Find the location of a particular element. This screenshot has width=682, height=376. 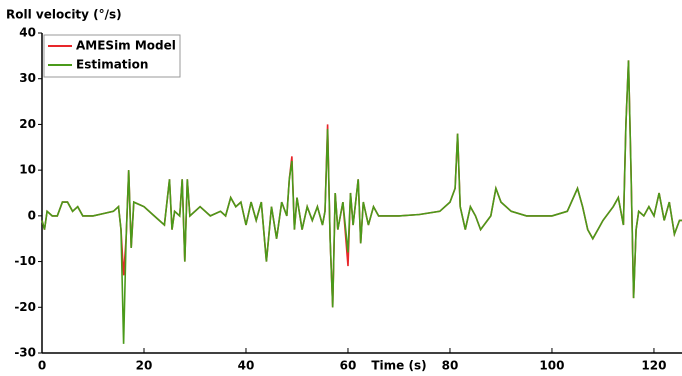

y-tick-label: 10 is located at coordinates (27, 170).